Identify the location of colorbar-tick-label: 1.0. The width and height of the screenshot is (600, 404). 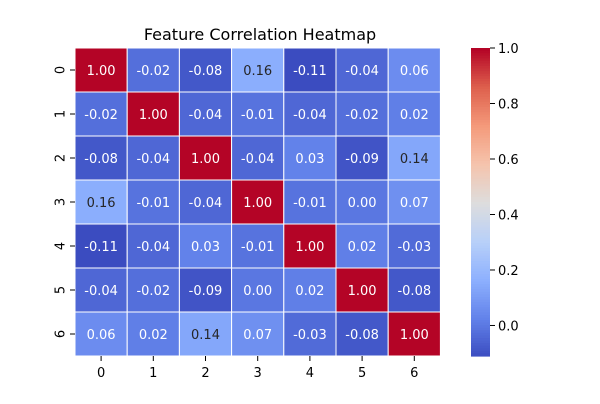
(508, 49).